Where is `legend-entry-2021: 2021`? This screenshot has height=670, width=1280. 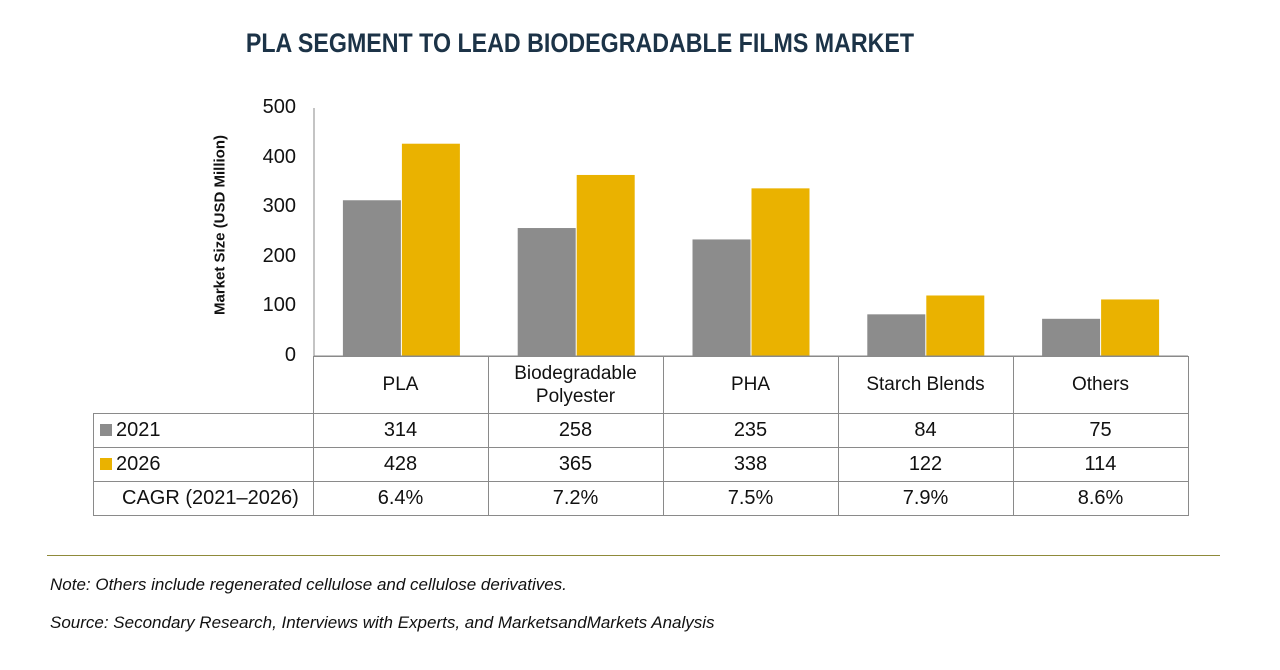 legend-entry-2021: 2021 is located at coordinates (203, 430).